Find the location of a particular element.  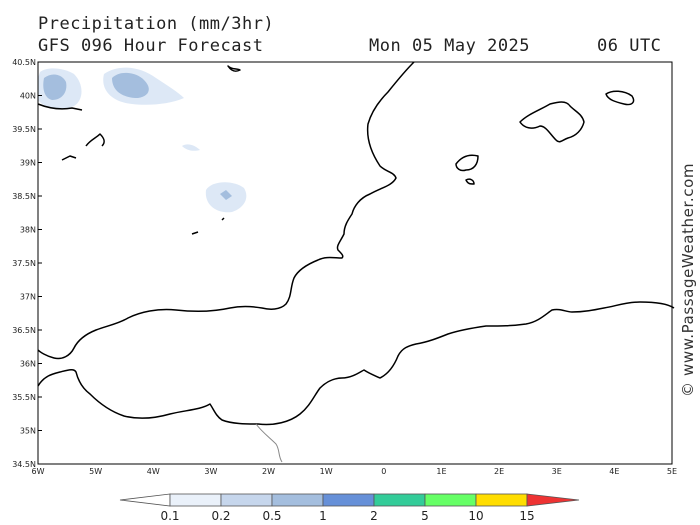

formentera-island is located at coordinates (470, 181).